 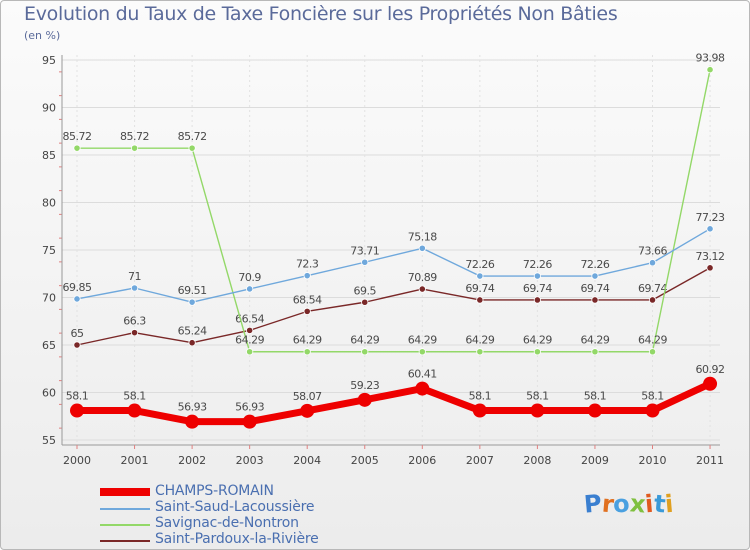 What do you see at coordinates (479, 264) in the screenshot?
I see `data-label: 72.26` at bounding box center [479, 264].